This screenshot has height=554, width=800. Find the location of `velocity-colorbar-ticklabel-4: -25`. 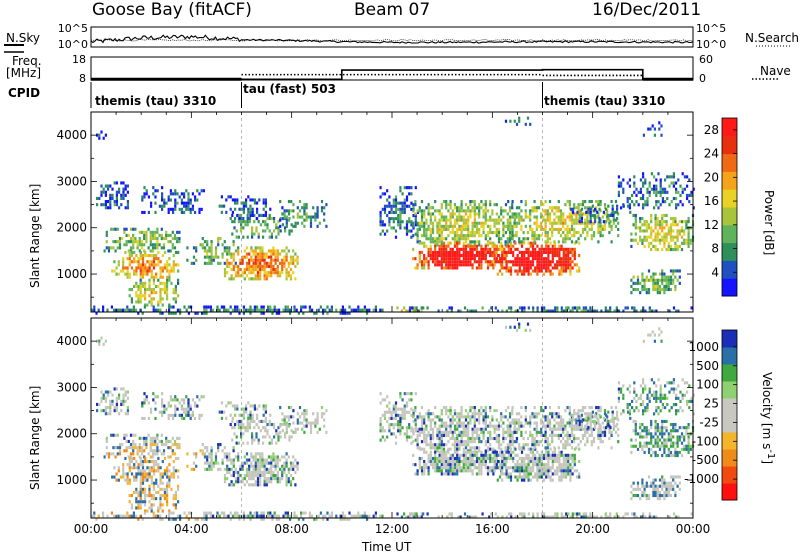

velocity-colorbar-ticklabel-4: -25 is located at coordinates (709, 422).